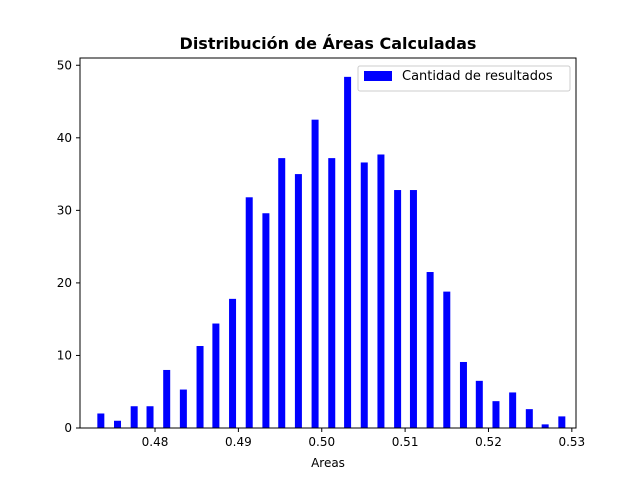 The height and width of the screenshot is (480, 640). Describe the element at coordinates (238, 442) in the screenshot. I see `x-tick-label: 0.49` at that location.